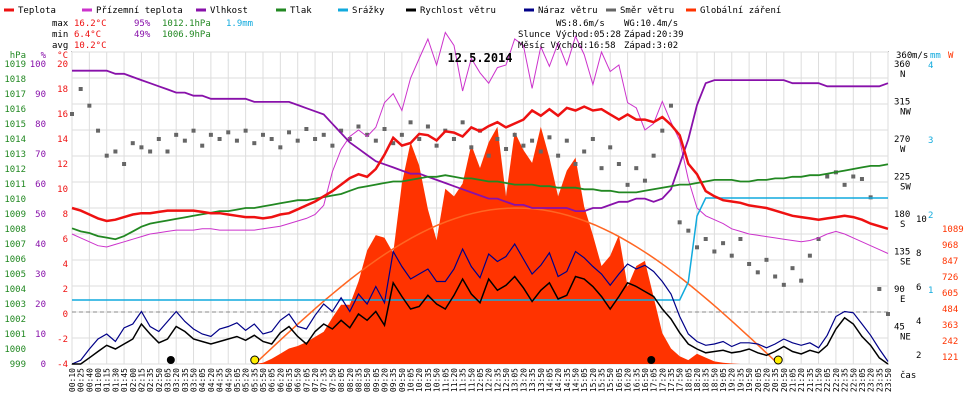 The height and width of the screenshot is (400, 966). I want to click on axis-tick-label: S, so click(902, 225).